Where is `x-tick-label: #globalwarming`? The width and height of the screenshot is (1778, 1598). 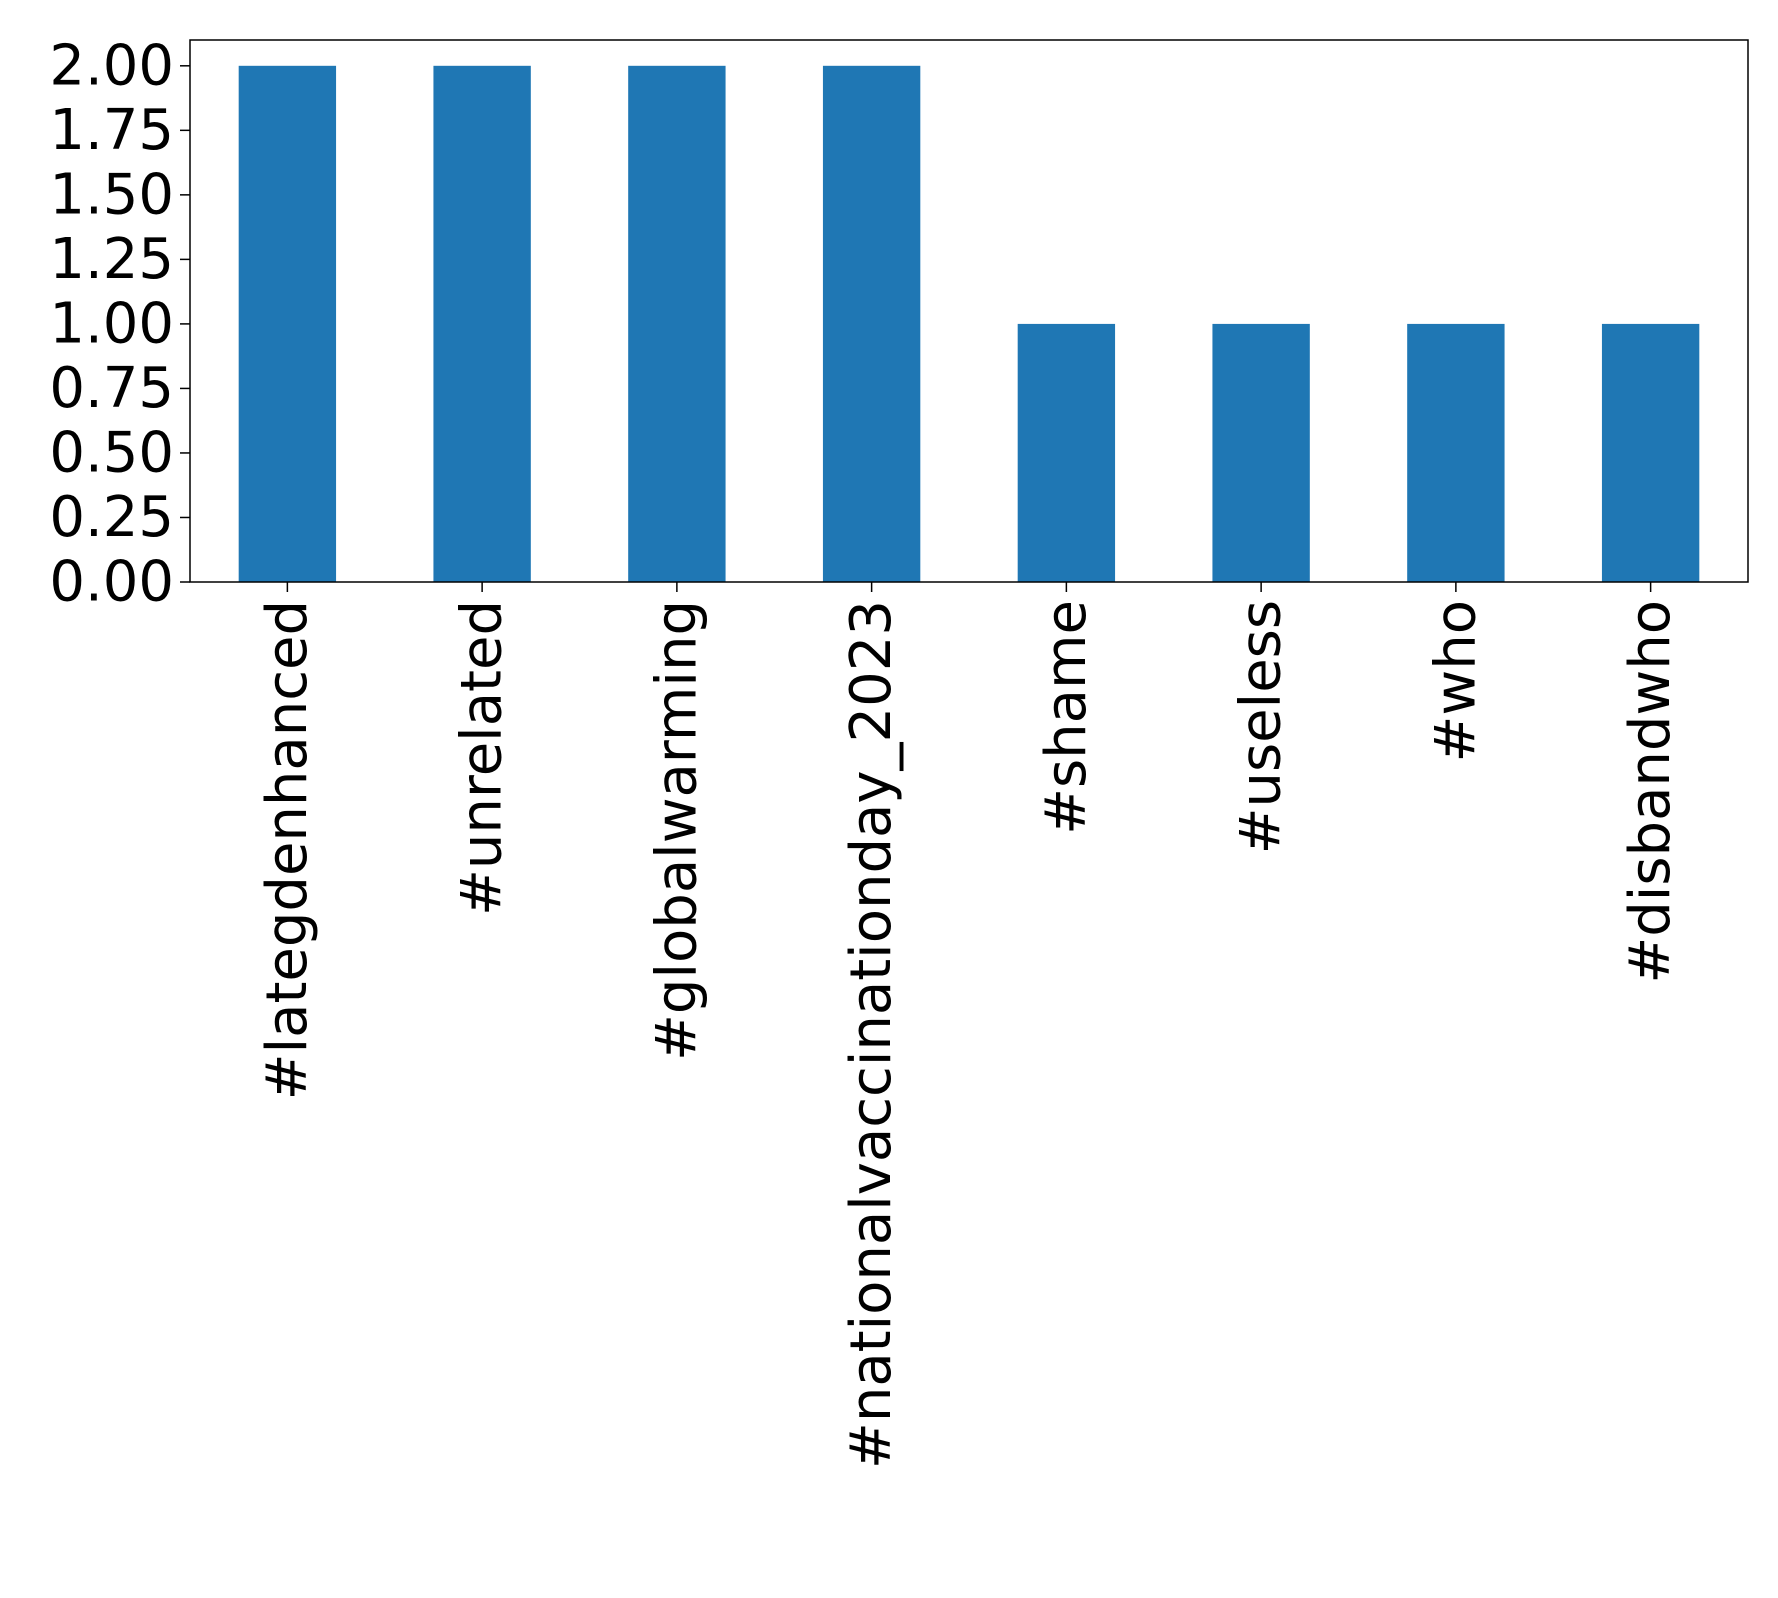 x-tick-label: #globalwarming is located at coordinates (676, 830).